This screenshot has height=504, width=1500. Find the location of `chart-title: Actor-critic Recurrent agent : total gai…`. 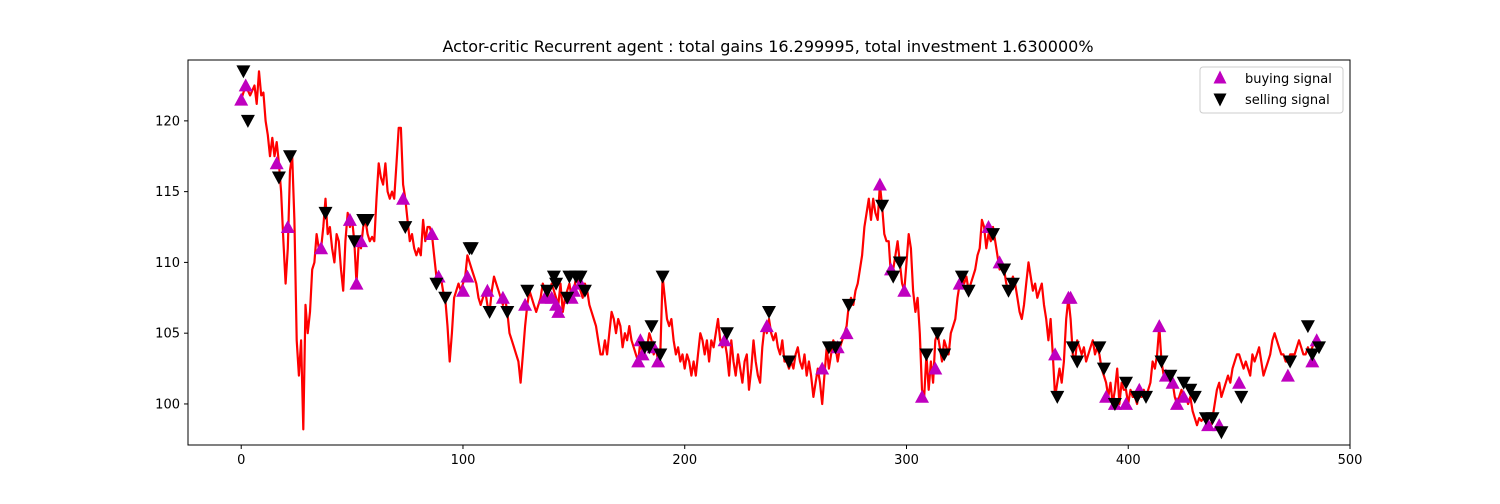

chart-title: Actor-critic Recurrent agent : total gai… is located at coordinates (767, 46).